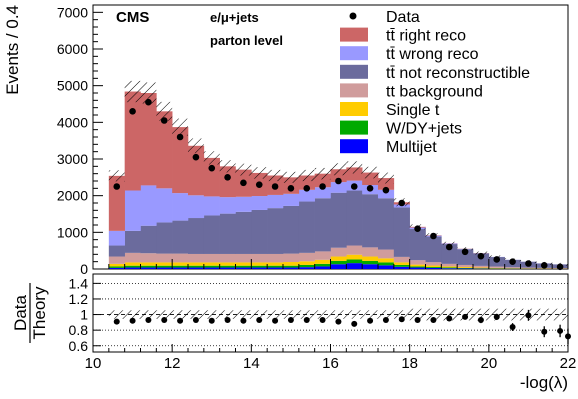 This screenshot has width=578, height=399. I want to click on ratio-y-title-top: Data, so click(20, 313).